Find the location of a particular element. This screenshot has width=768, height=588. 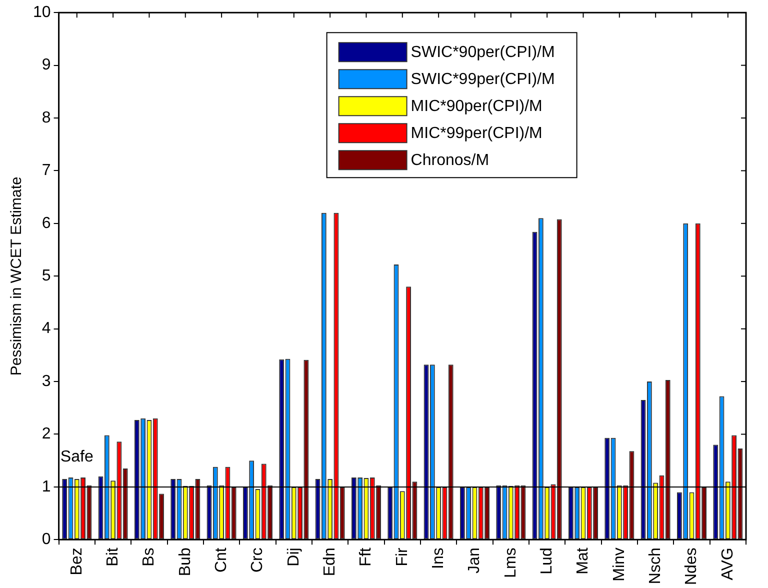

x-tick-label: Ins is located at coordinates (438, 558).